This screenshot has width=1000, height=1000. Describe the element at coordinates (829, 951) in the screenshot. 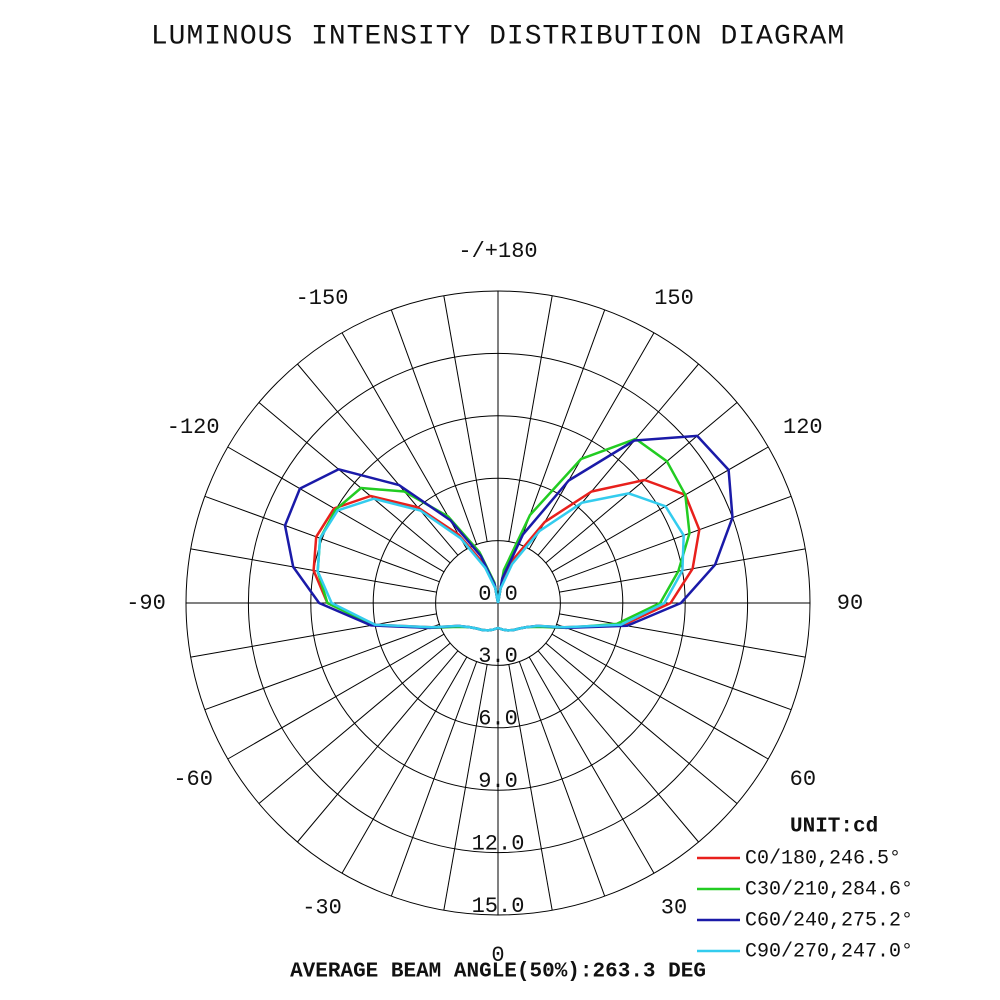

I see `legend-label: C90/270,247.0°` at that location.